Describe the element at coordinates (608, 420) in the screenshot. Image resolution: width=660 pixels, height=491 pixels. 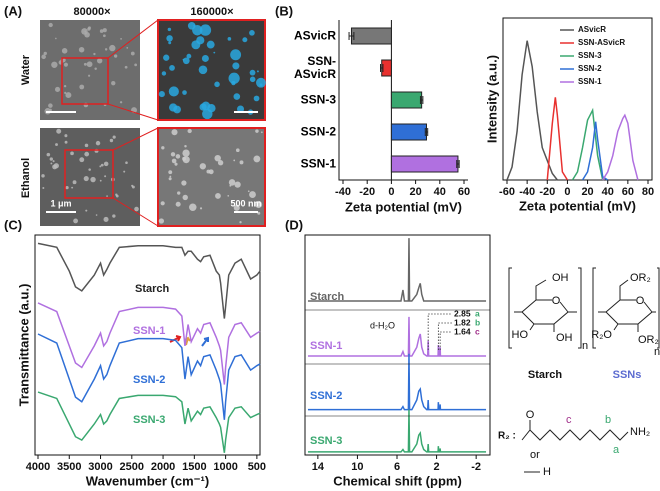
I see `position-letter: b` at that location.